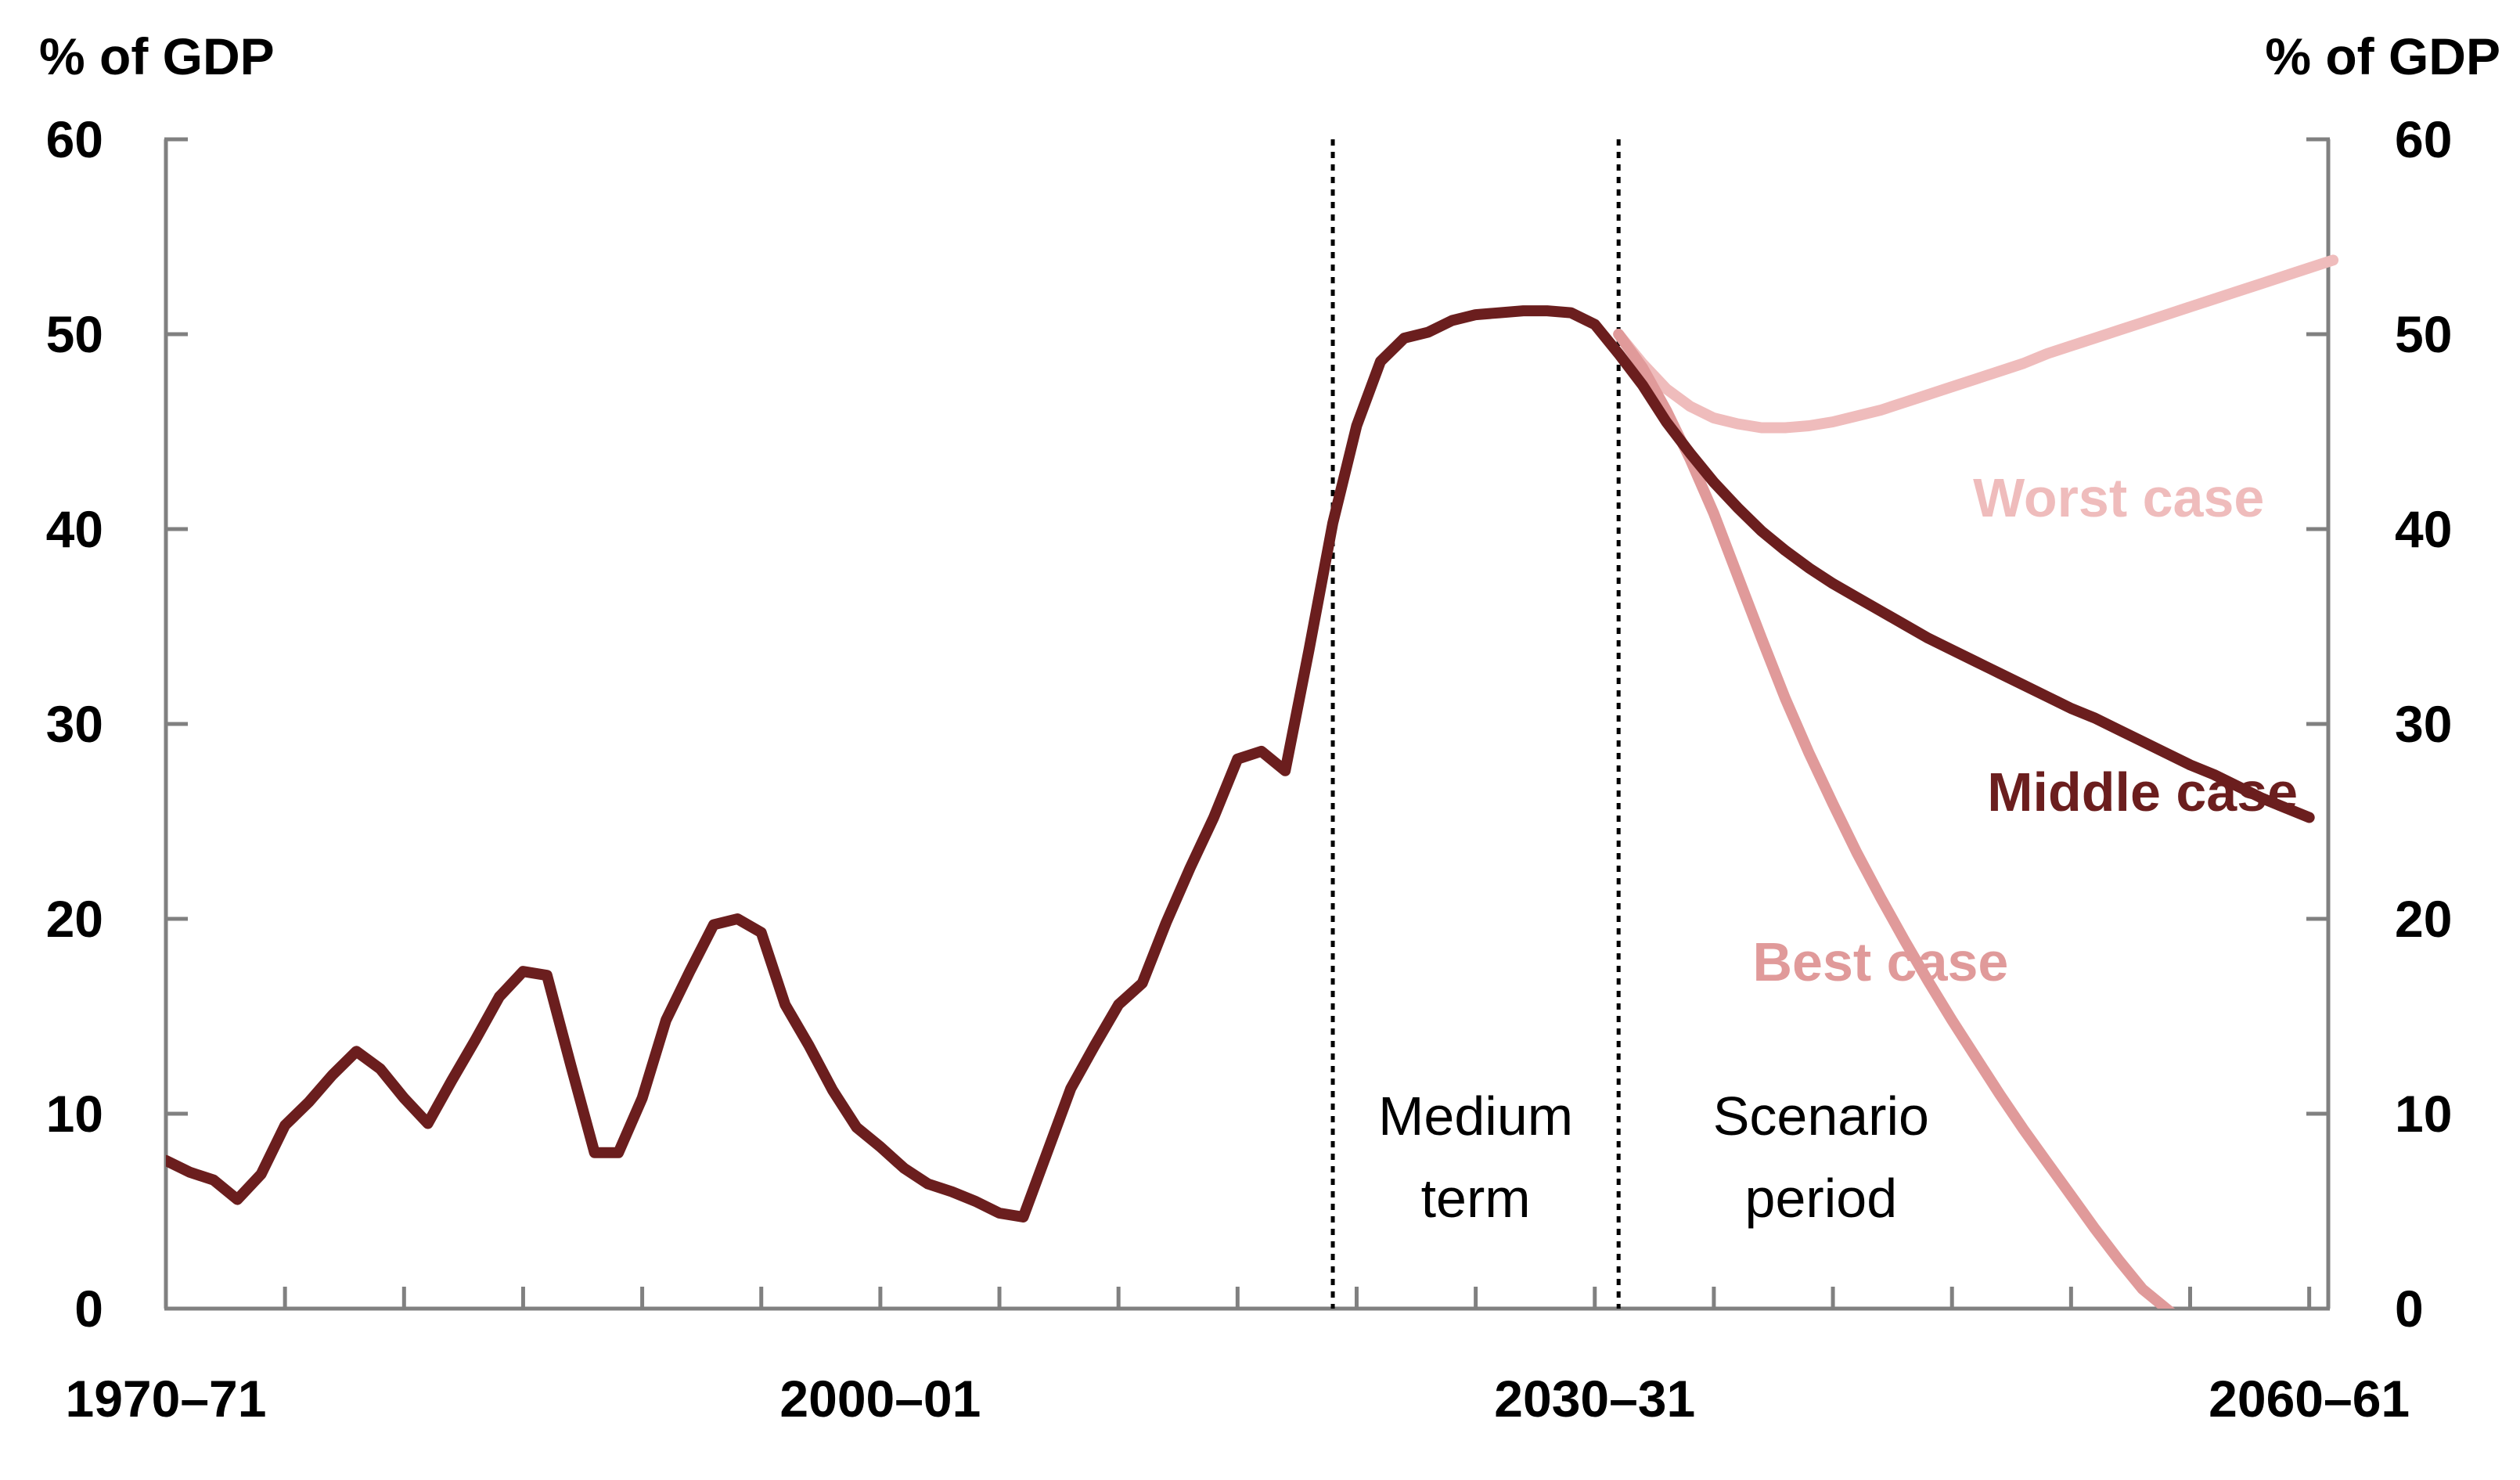  Describe the element at coordinates (1880, 962) in the screenshot. I see `series-label-best: Best case` at that location.